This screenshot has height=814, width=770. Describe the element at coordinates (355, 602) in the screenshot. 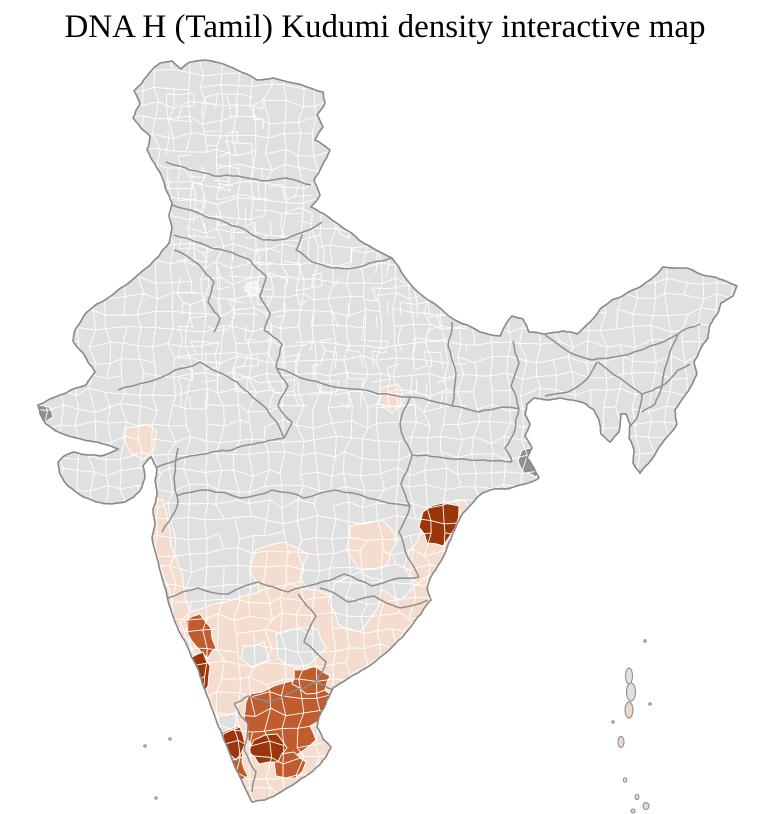

I see `region-rayalaseema-gap` at that location.